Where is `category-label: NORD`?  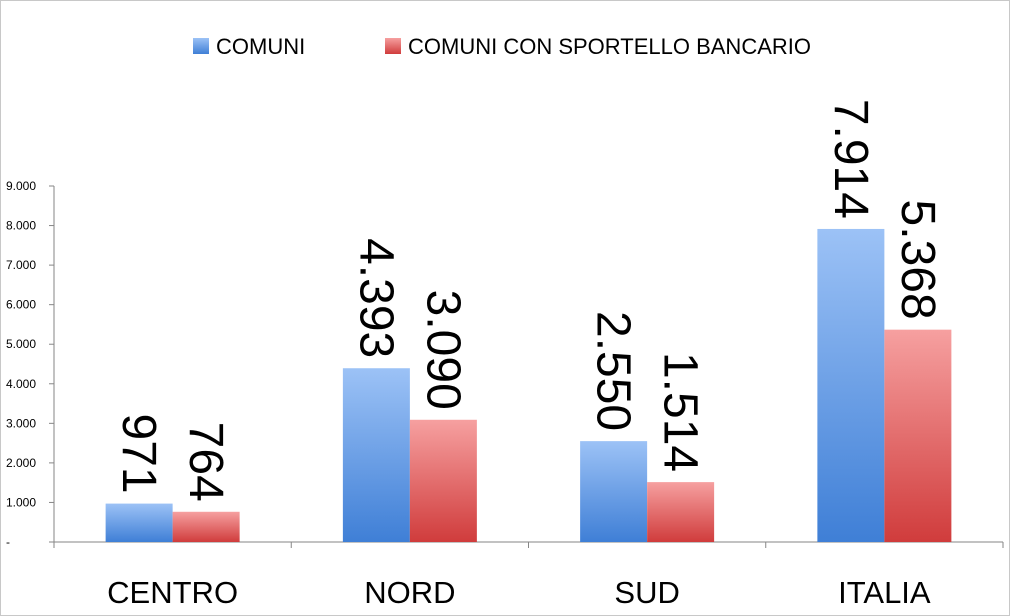 category-label: NORD is located at coordinates (409, 592).